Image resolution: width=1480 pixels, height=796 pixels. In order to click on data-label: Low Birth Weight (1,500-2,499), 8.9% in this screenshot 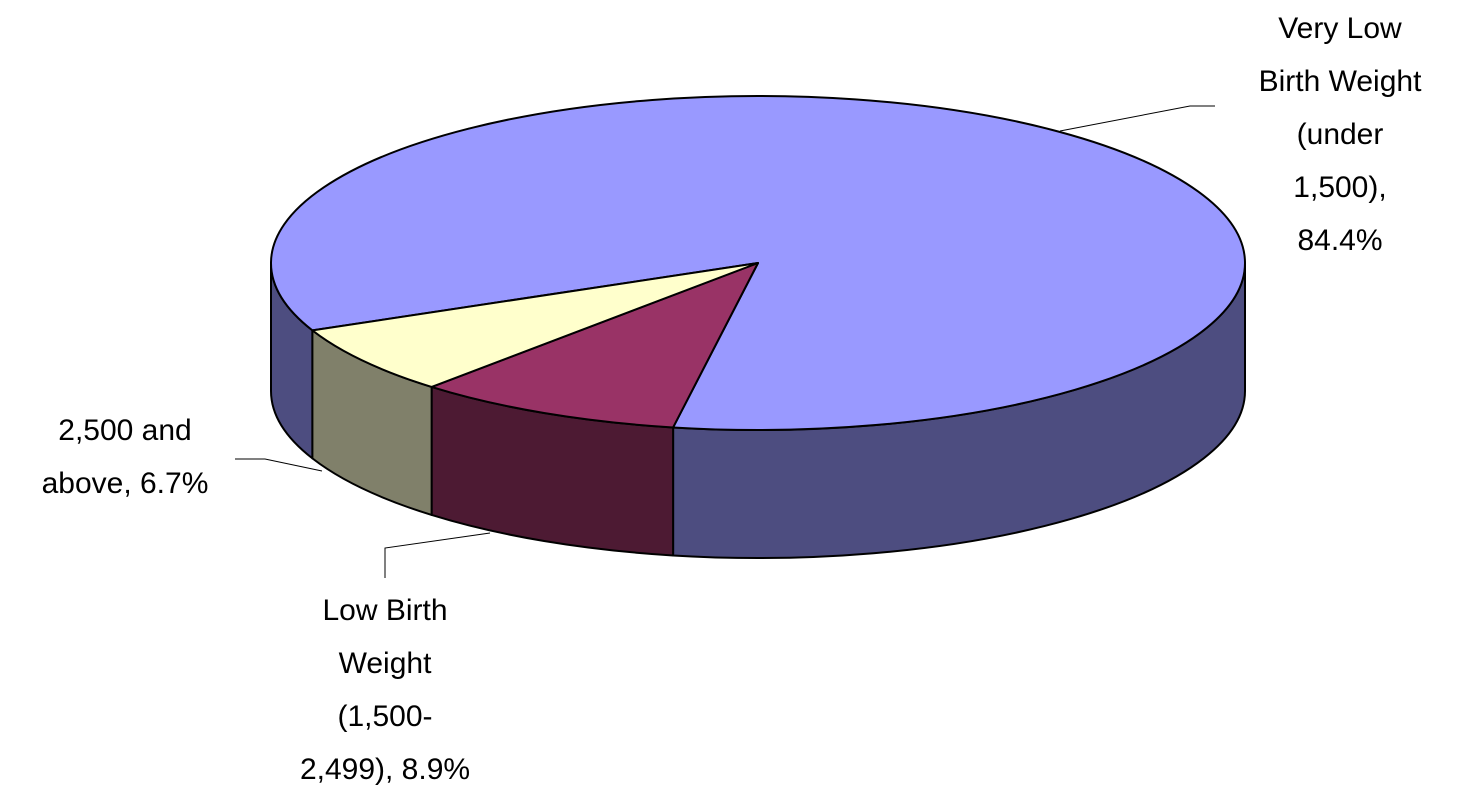, I will do `click(385, 690)`.